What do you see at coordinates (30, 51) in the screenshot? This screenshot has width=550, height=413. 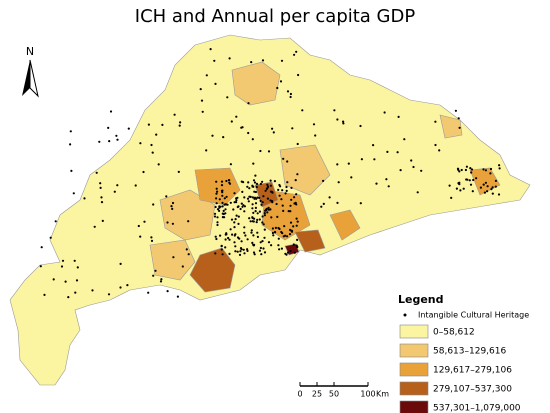 I see `north-label: N` at bounding box center [30, 51].